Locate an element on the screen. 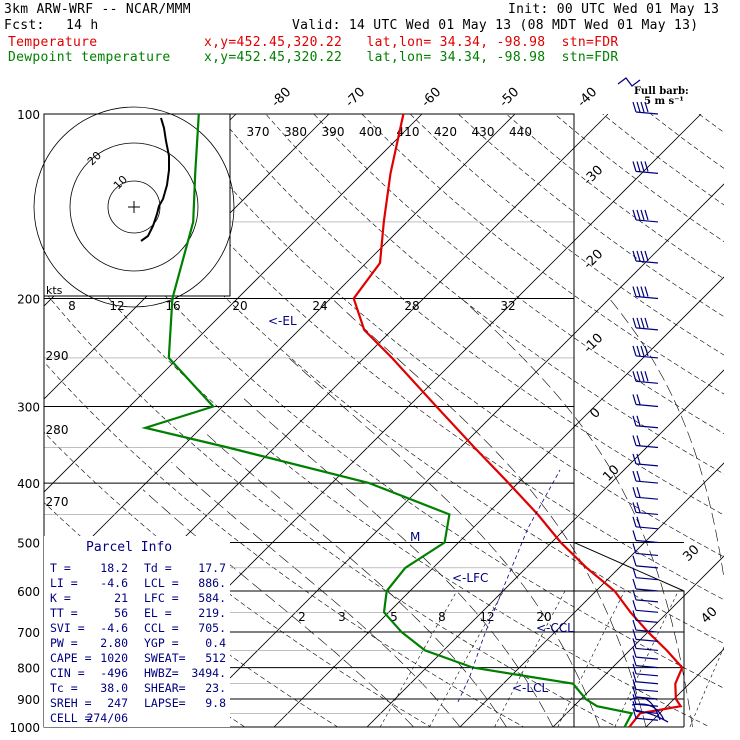  parcel-value: 886. is located at coordinates (212, 583).